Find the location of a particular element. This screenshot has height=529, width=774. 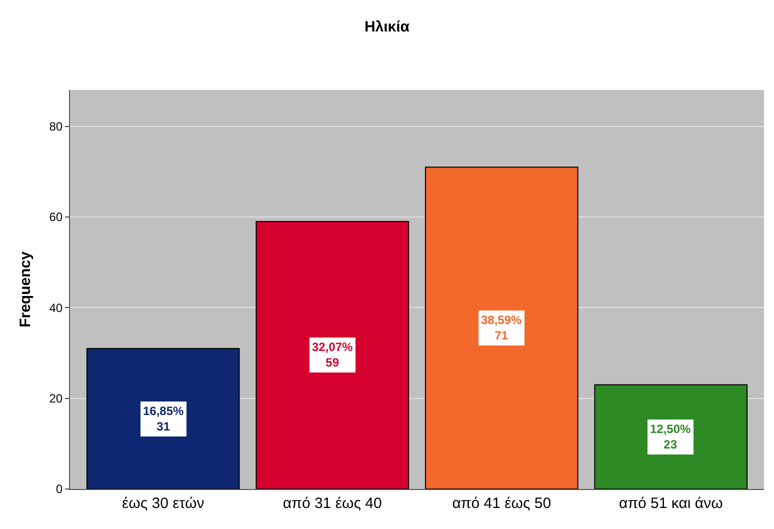

x-tick-label: από 31 έως 40 is located at coordinates (332, 503).